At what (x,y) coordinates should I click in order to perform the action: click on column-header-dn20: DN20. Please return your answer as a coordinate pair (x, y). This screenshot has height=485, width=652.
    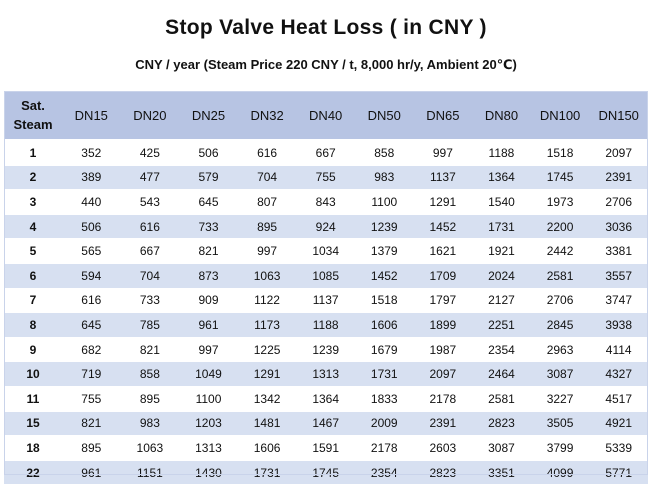
    Looking at the image, I should click on (150, 116).